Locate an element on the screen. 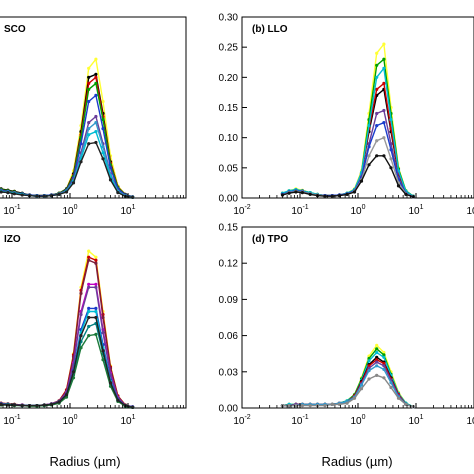  y-tick-label: 0.10 is located at coordinates (229, 138).